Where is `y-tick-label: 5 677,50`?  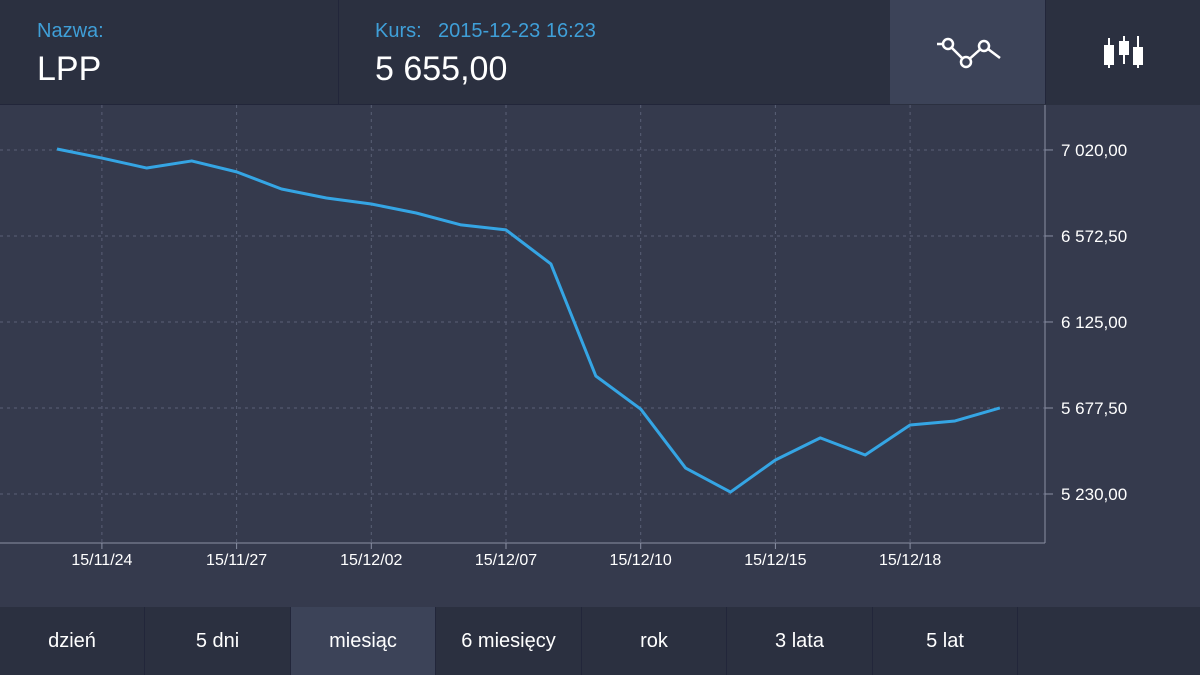
y-tick-label: 5 677,50 is located at coordinates (1094, 408).